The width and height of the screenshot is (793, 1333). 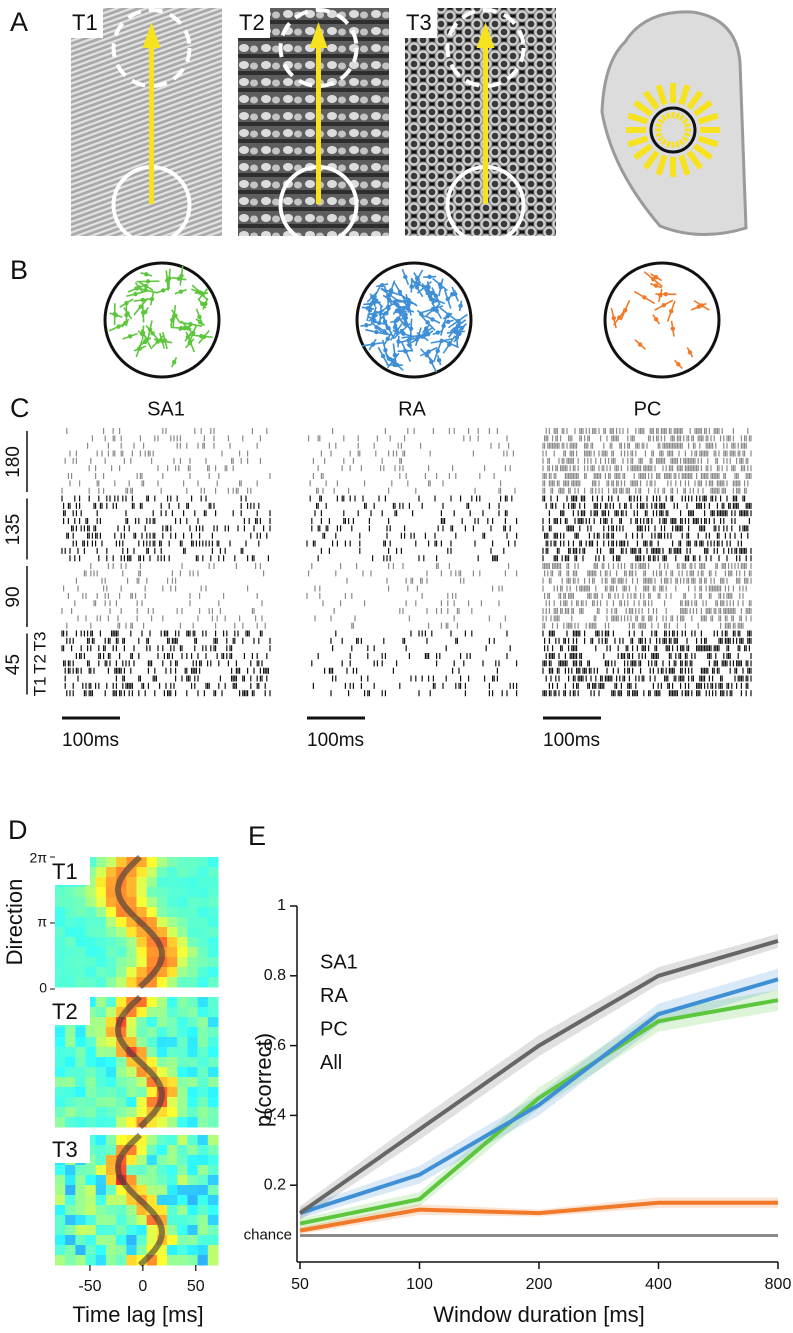 I want to click on panel-label: D, so click(x=18, y=830).